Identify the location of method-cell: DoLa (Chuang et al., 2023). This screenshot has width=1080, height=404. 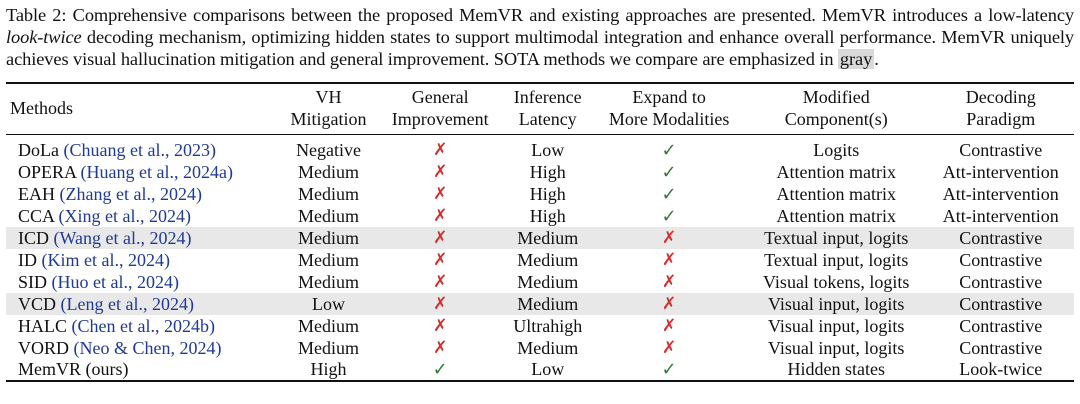
(142, 148).